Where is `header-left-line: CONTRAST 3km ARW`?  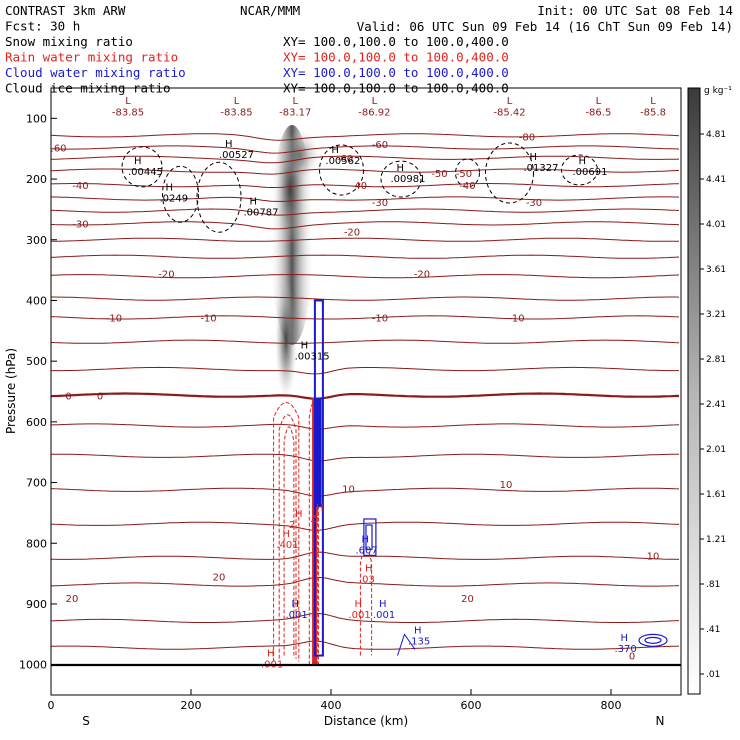 header-left-line: CONTRAST 3km ARW is located at coordinates (65, 10).